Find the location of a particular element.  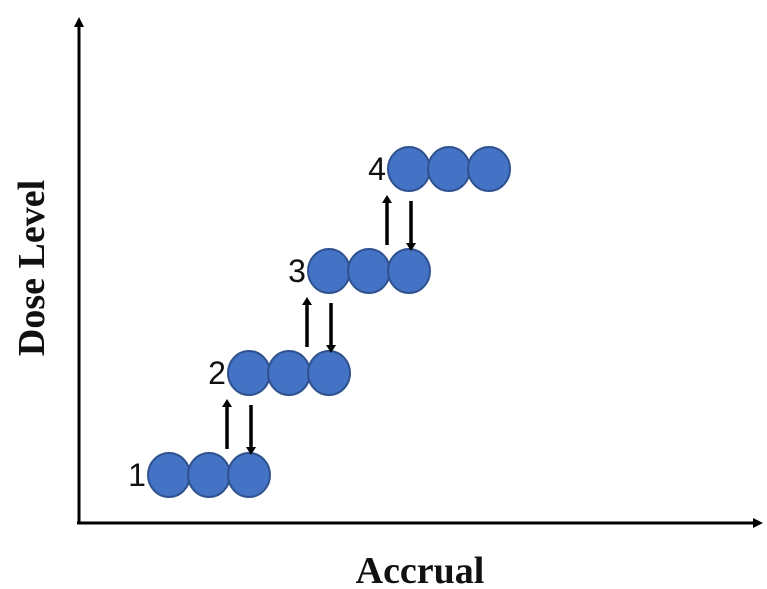

dose-level-4: 4 is located at coordinates (439, 169).